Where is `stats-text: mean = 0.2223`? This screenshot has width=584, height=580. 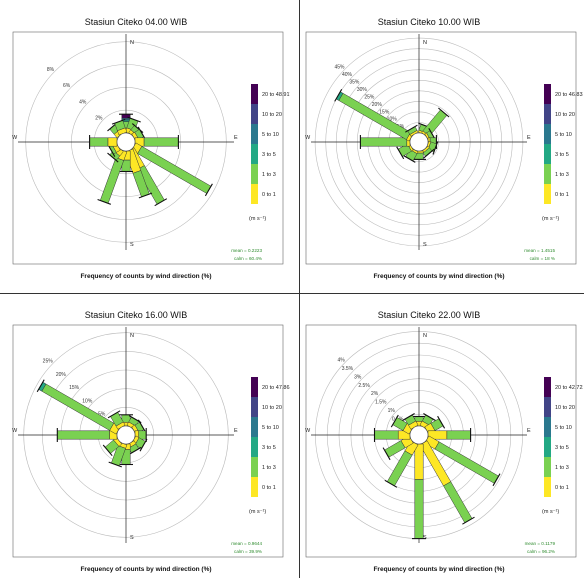 stats-text: mean = 0.2223 is located at coordinates (246, 250).